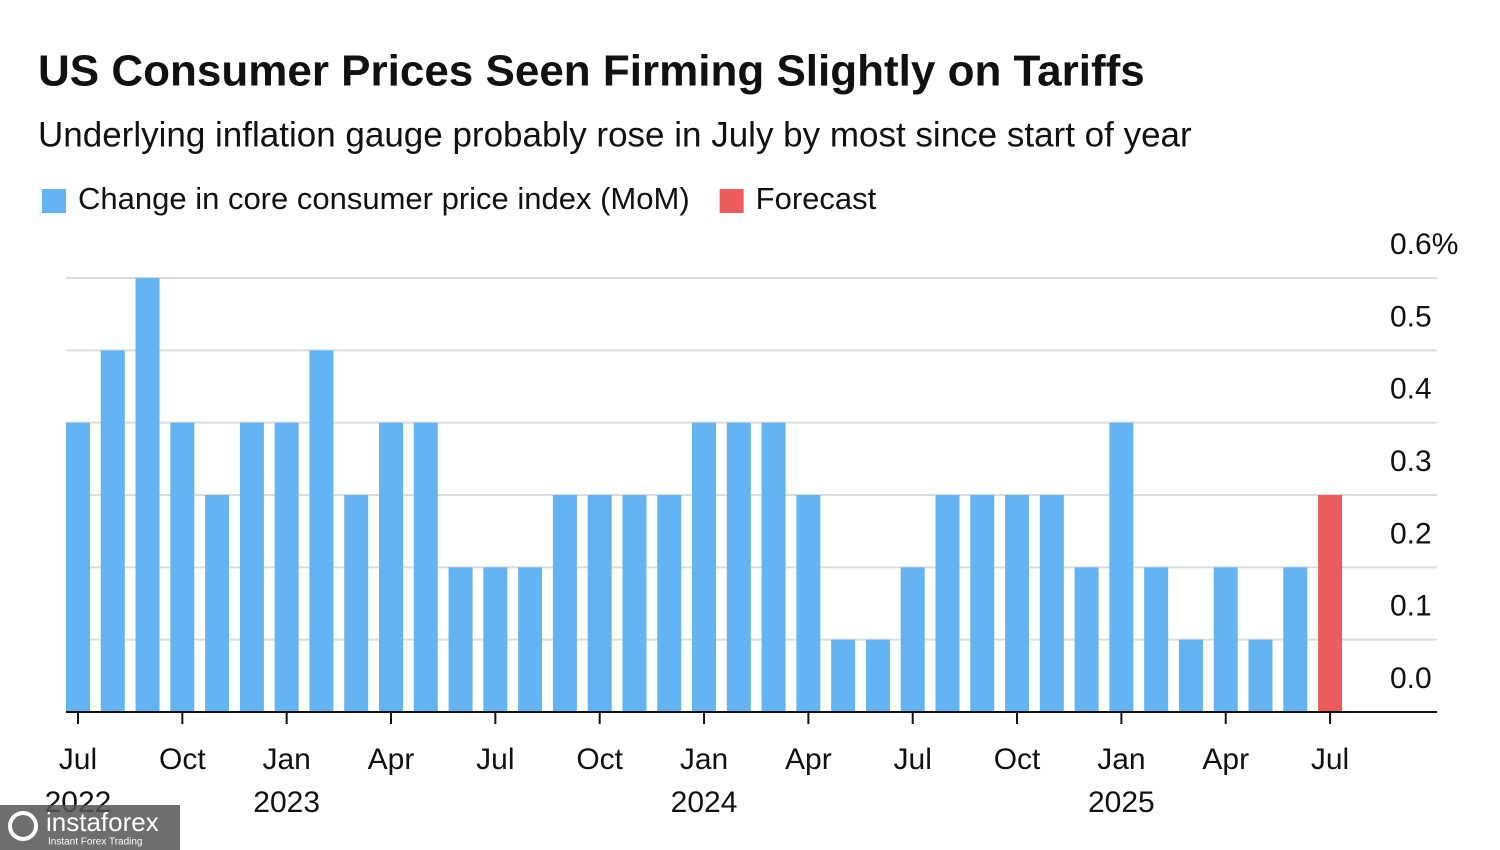  What do you see at coordinates (1411, 389) in the screenshot?
I see `y-tick-label: 0.4` at bounding box center [1411, 389].